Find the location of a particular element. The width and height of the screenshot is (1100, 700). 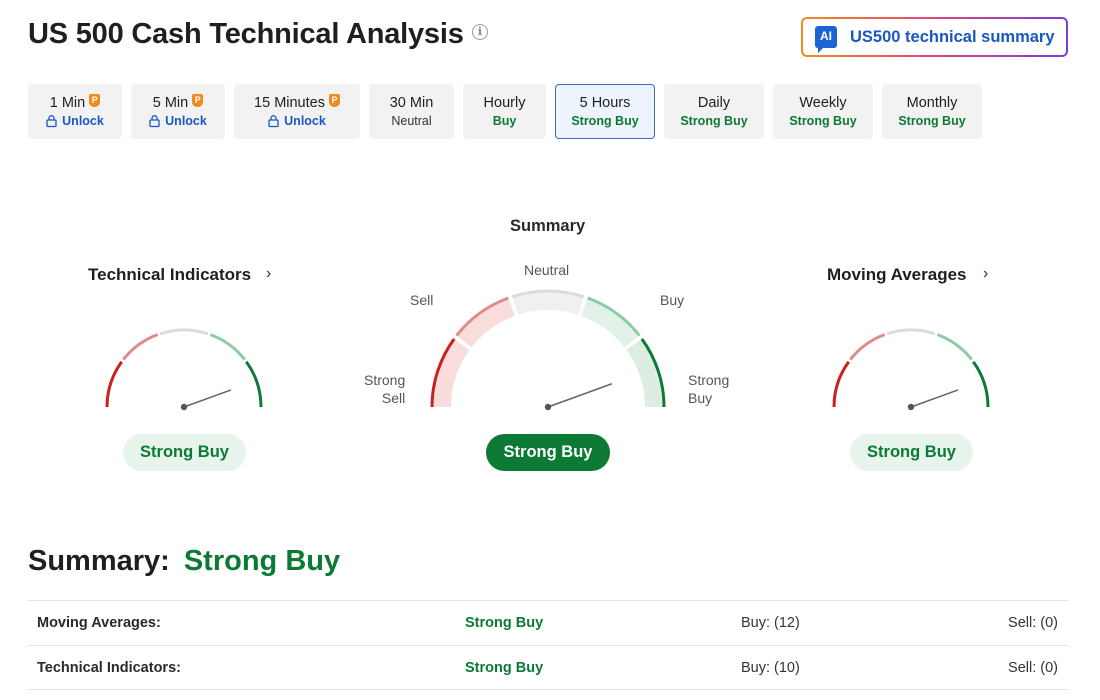

summary-gauge-badge: Strong Buy is located at coordinates (548, 452).